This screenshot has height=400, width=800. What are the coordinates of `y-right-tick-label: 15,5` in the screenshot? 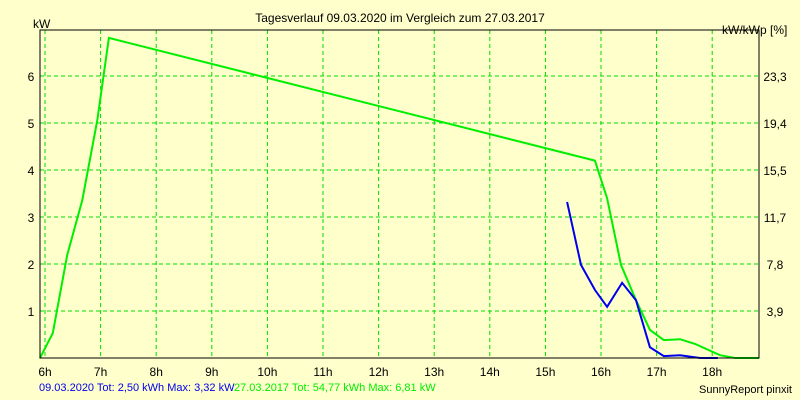 It's located at (775, 171).